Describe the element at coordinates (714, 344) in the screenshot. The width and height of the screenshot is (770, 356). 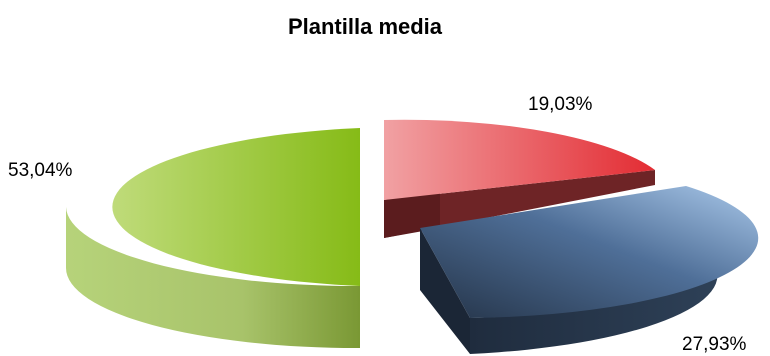
I see `data-label-blue: 27,93%` at that location.